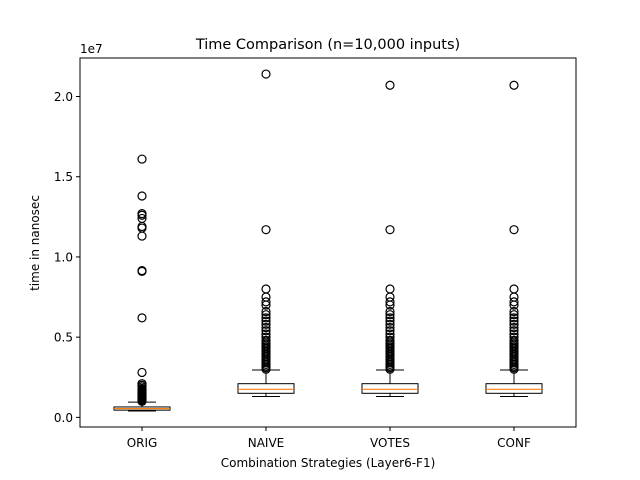 Image resolution: width=640 pixels, height=480 pixels. I want to click on y-tick-label: 1.0, so click(63, 257).